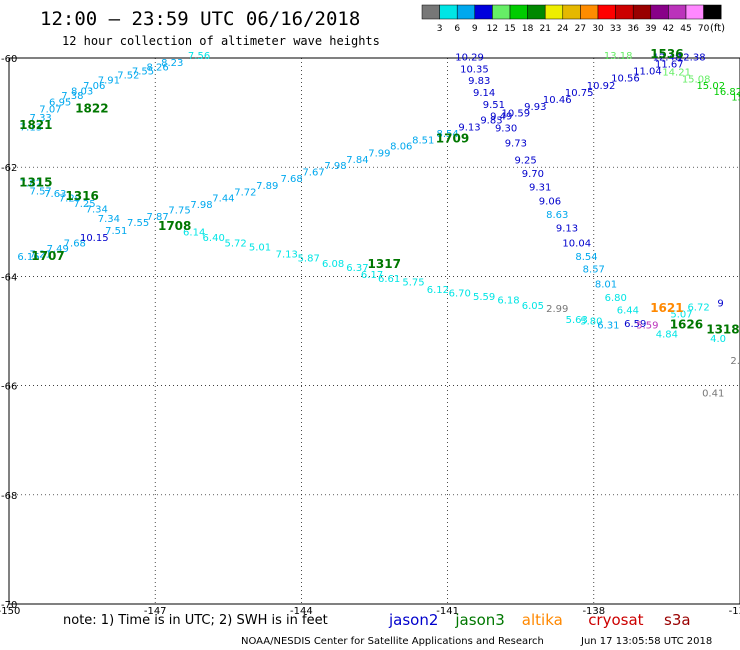 The height and width of the screenshot is (650, 740). I want to click on wave-height-label: 15.08, so click(696, 80).